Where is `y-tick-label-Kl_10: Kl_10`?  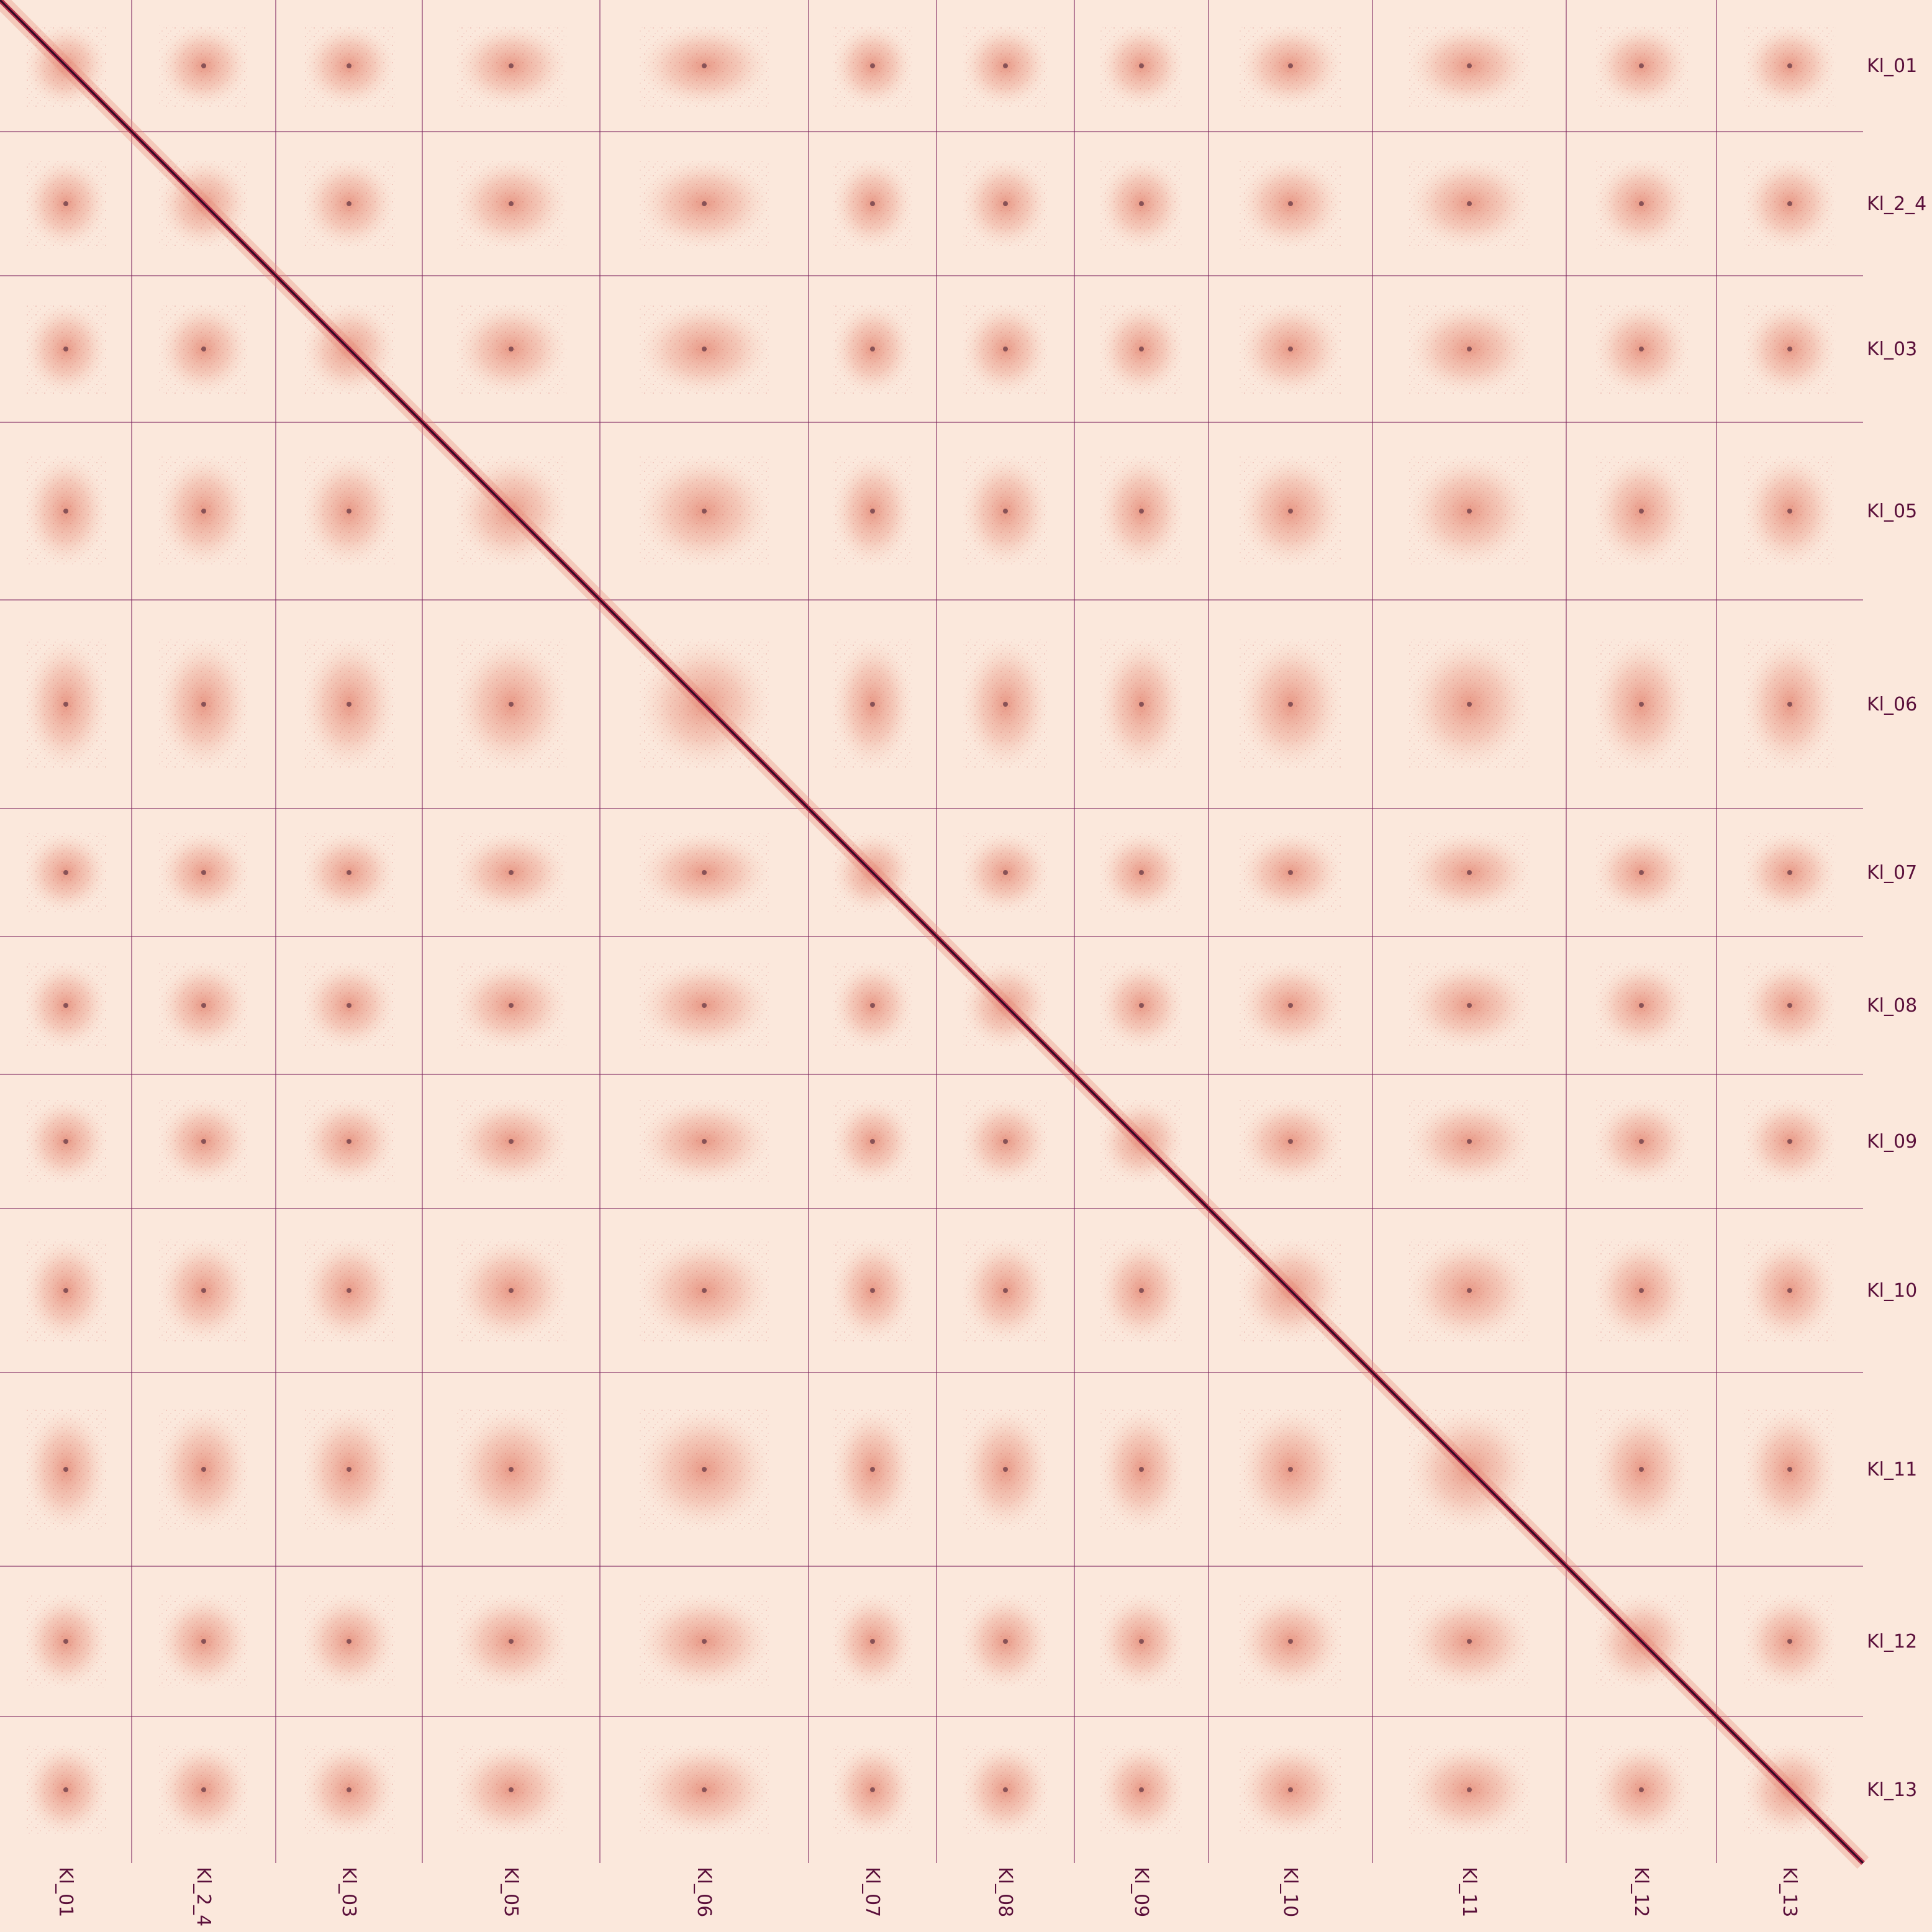
y-tick-label-Kl_10: Kl_10 is located at coordinates (1892, 1291).